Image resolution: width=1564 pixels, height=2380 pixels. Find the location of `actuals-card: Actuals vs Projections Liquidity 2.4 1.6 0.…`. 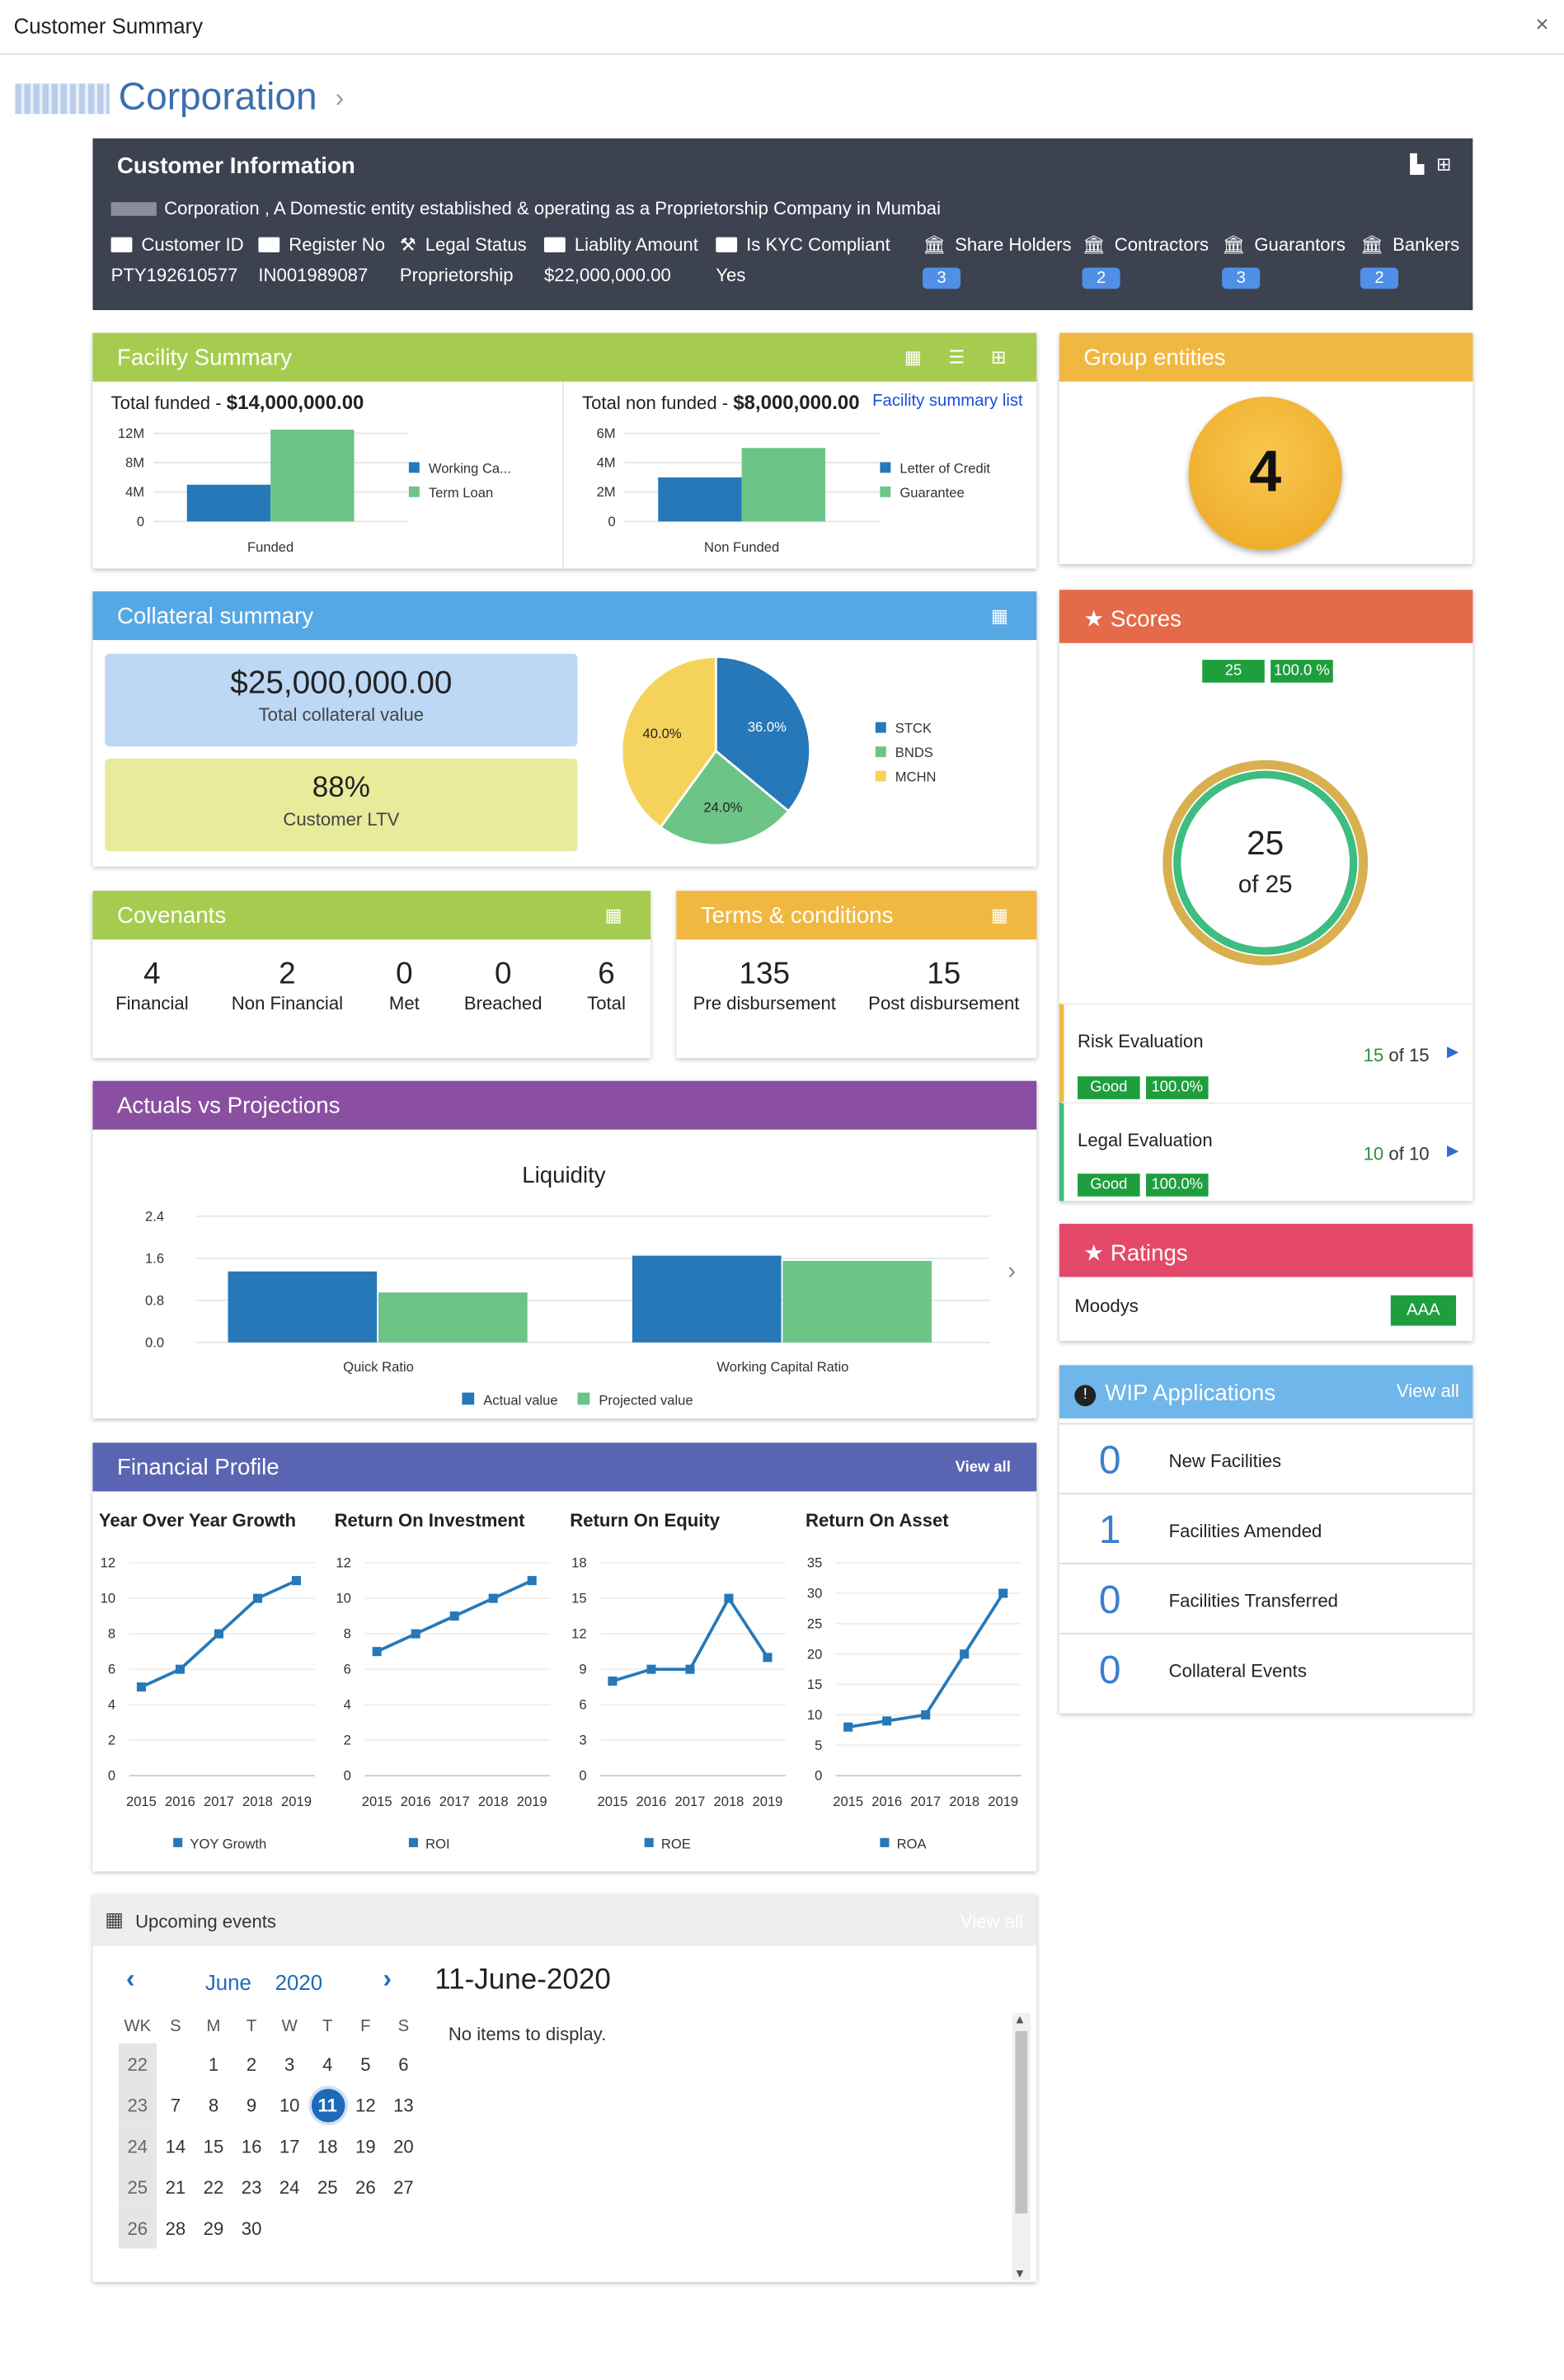

actuals-card: Actuals vs Projections Liquidity 2.4 1.6 0.… is located at coordinates (564, 1249).